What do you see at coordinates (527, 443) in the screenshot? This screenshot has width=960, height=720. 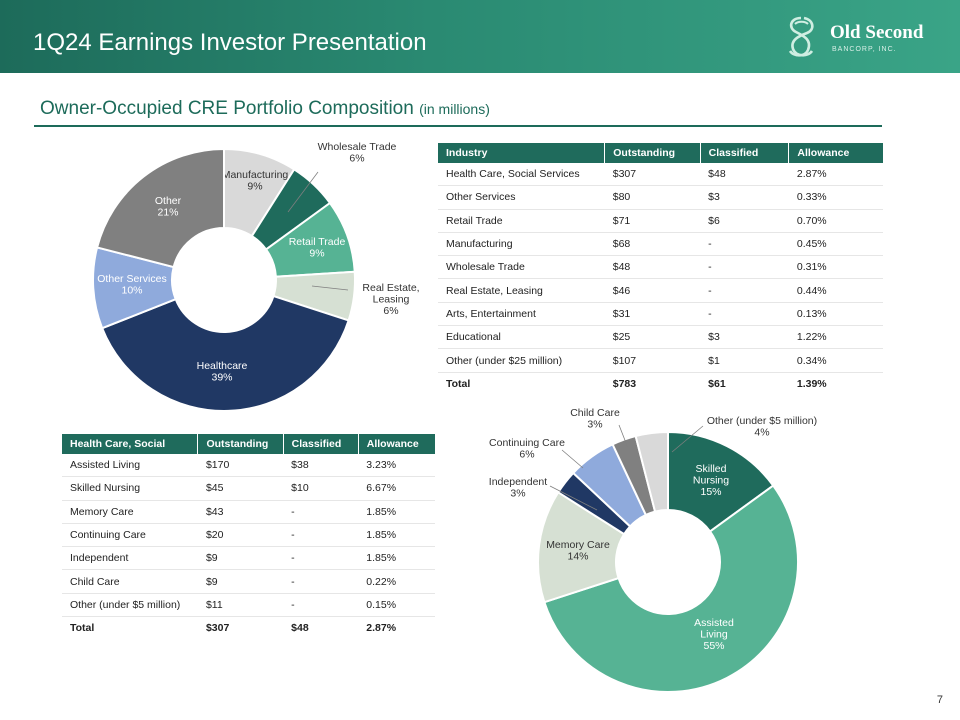 I see `slice-name: Continuing Care` at bounding box center [527, 443].